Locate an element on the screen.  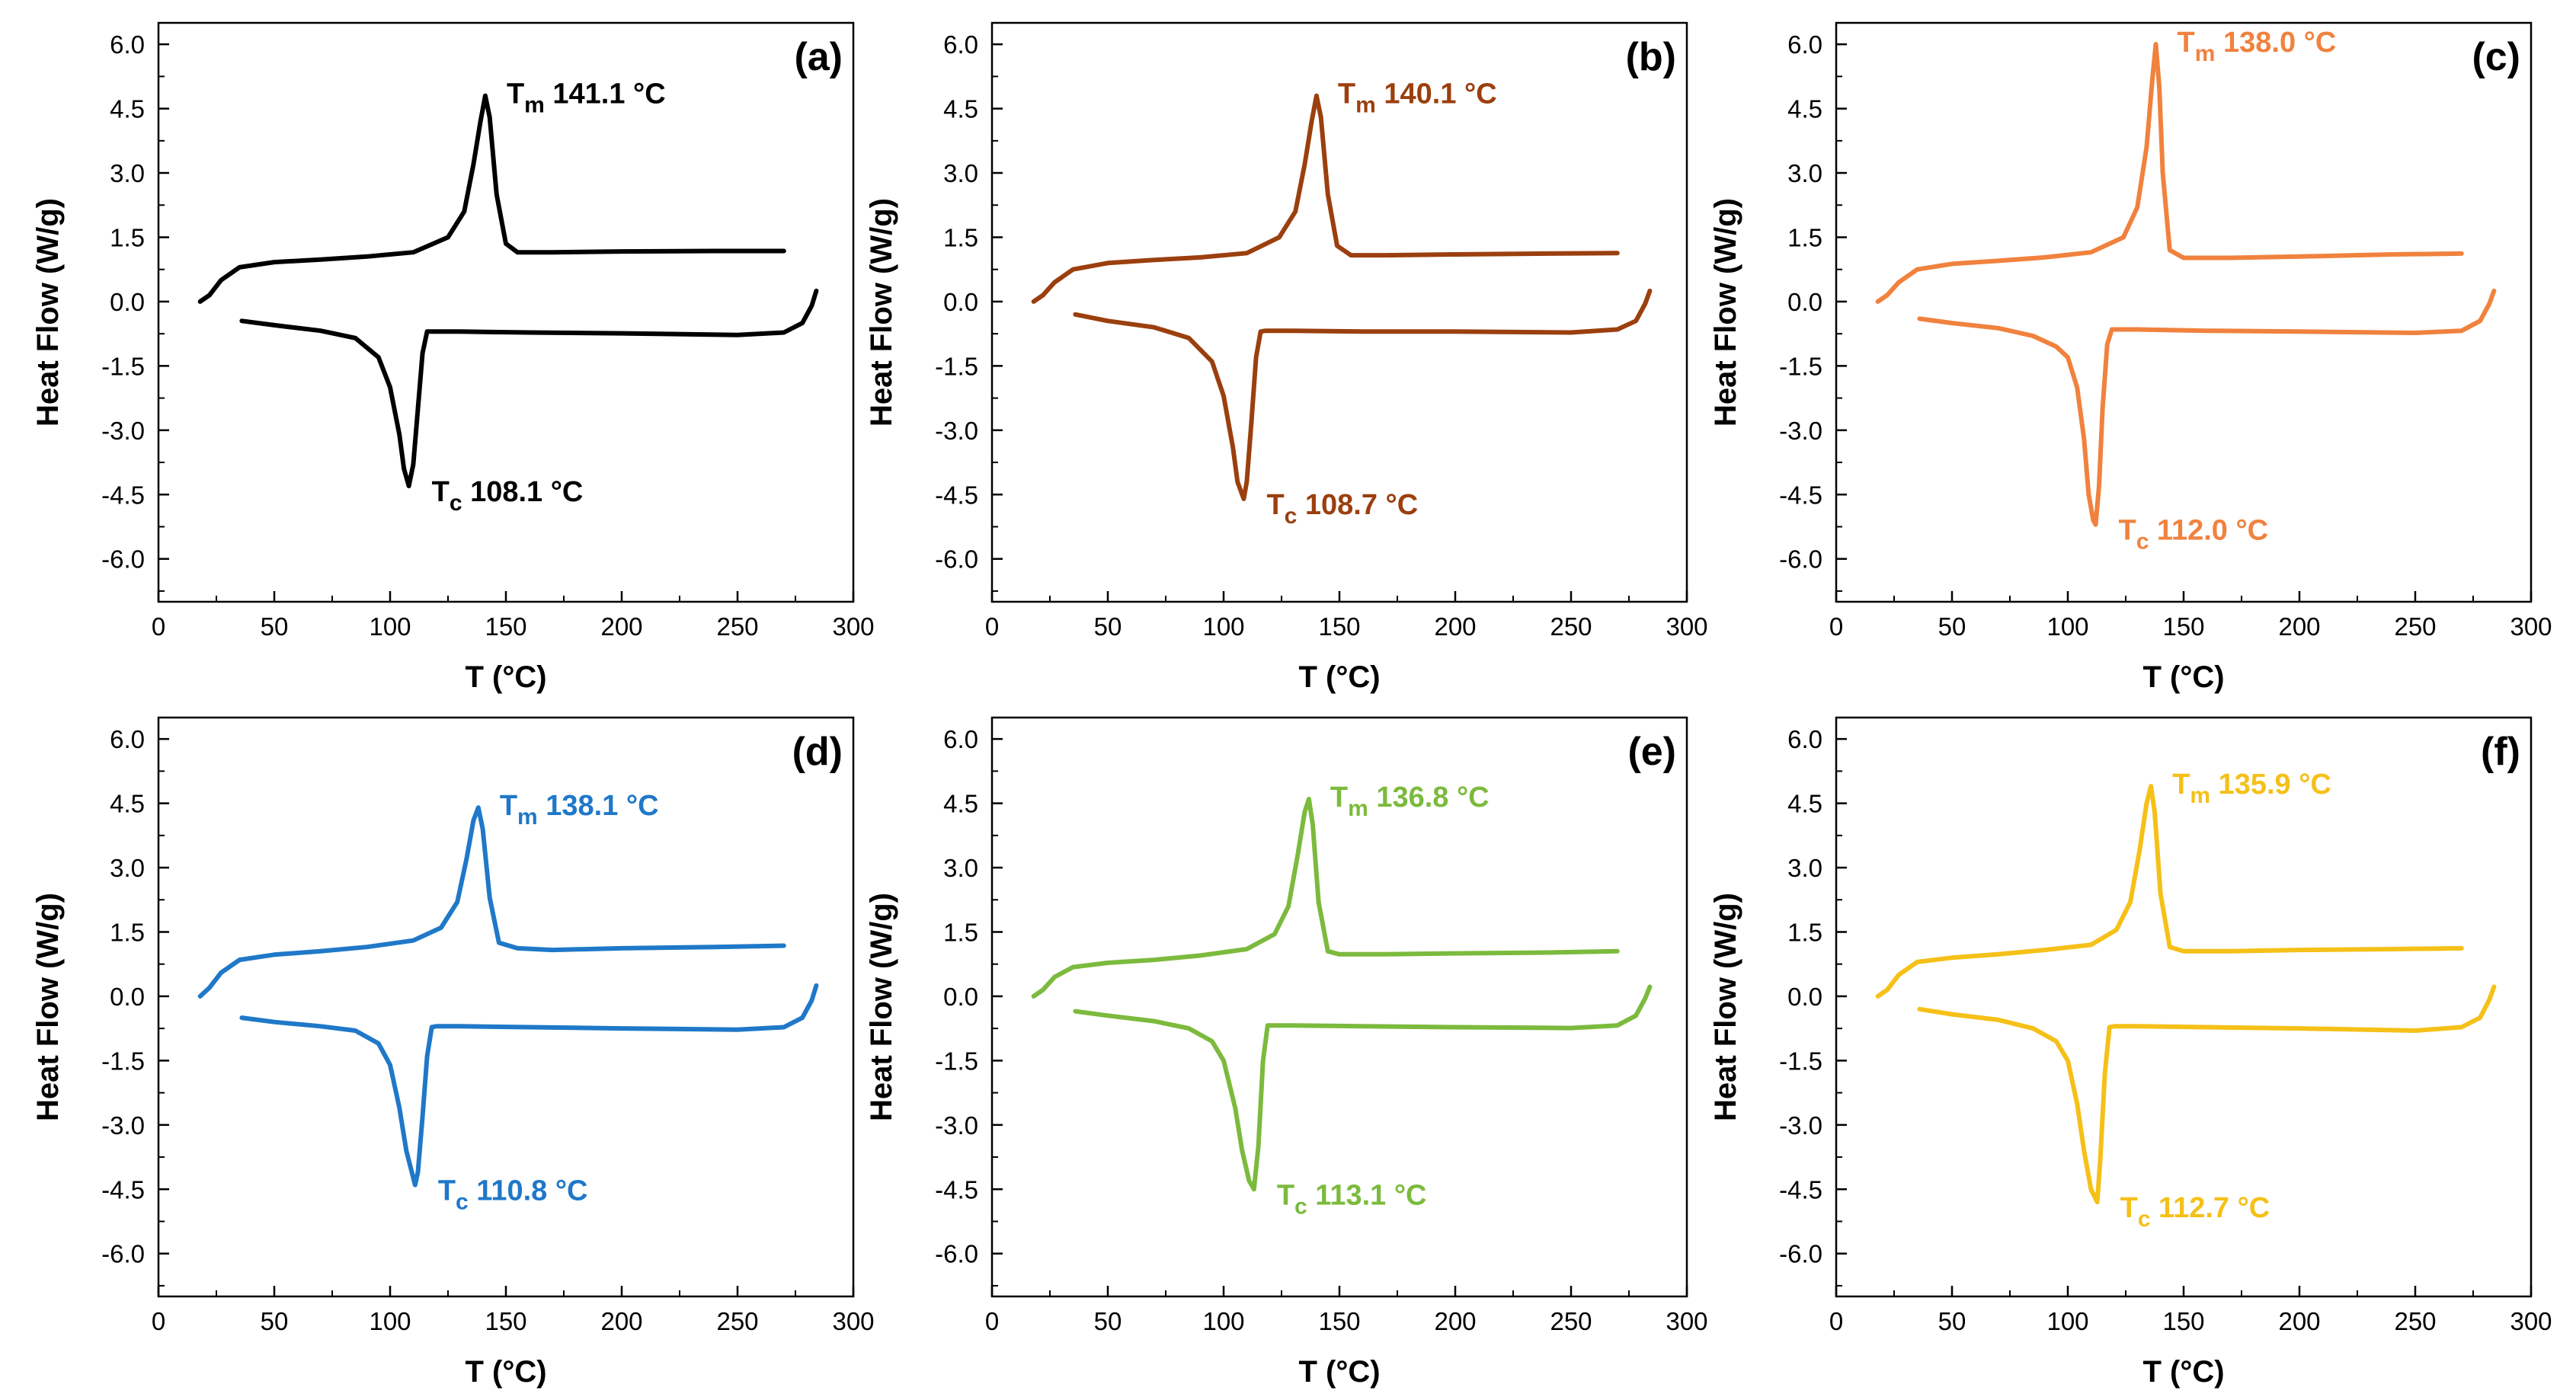
tc-annotation: Tc 113.1 °C is located at coordinates (1352, 1199).